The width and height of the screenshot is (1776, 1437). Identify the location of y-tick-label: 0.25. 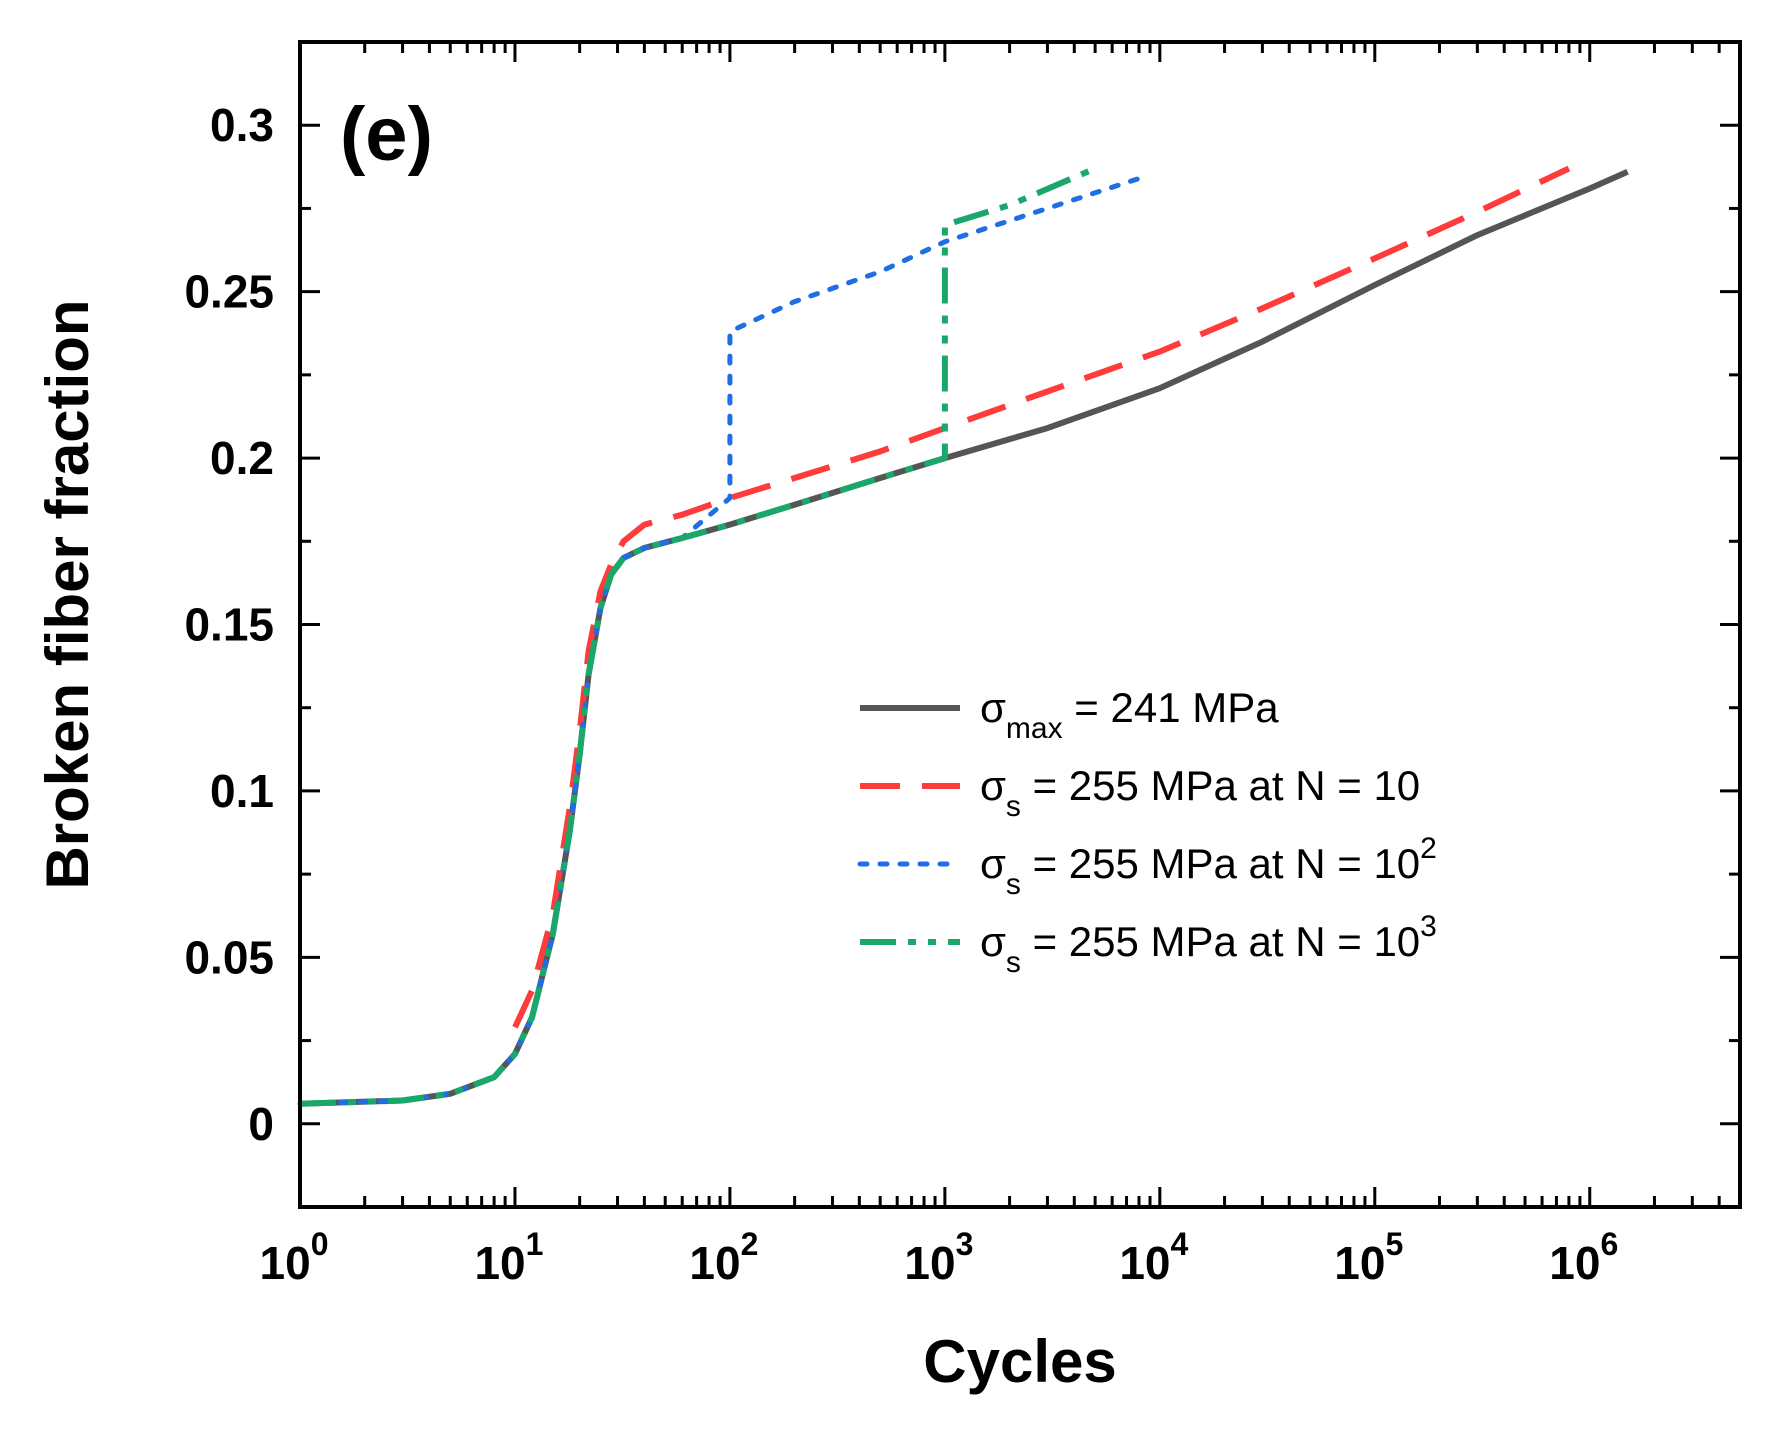
(229, 292).